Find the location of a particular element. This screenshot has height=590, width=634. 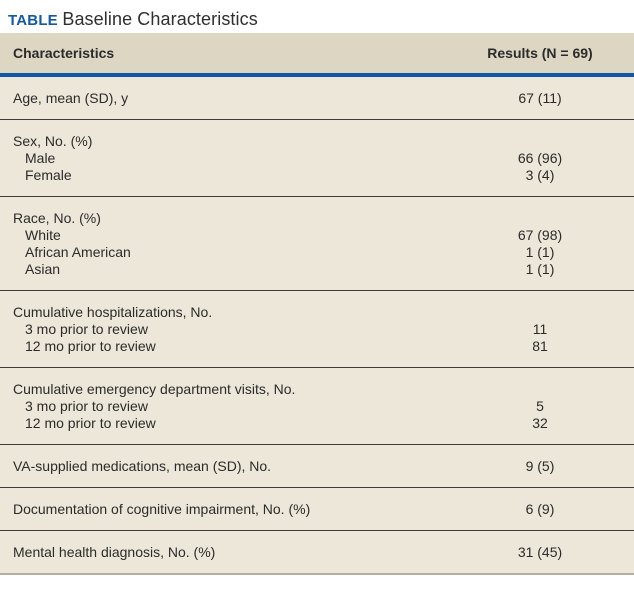

table-row: 12 mo prior to review 81 is located at coordinates (317, 346).